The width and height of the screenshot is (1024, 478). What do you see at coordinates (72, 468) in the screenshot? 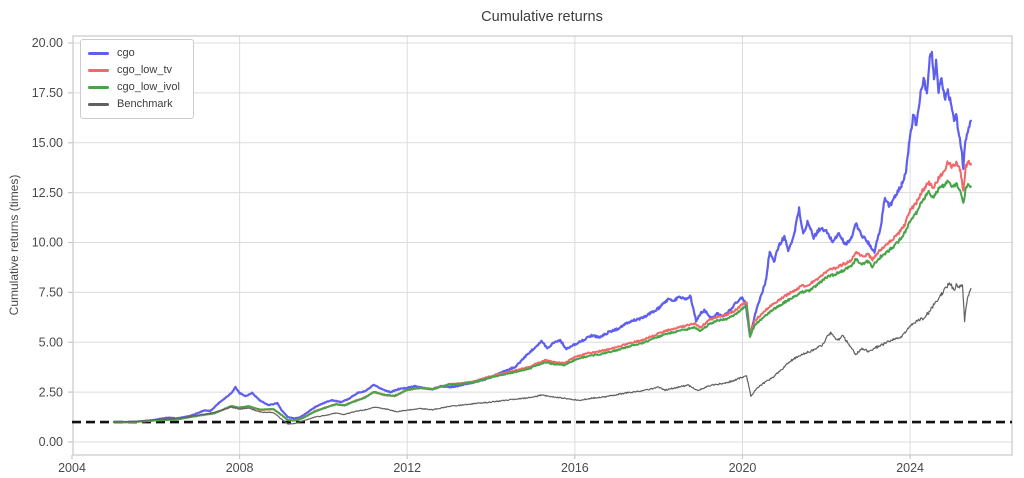
I see `x-tick-label: 2004` at bounding box center [72, 468].